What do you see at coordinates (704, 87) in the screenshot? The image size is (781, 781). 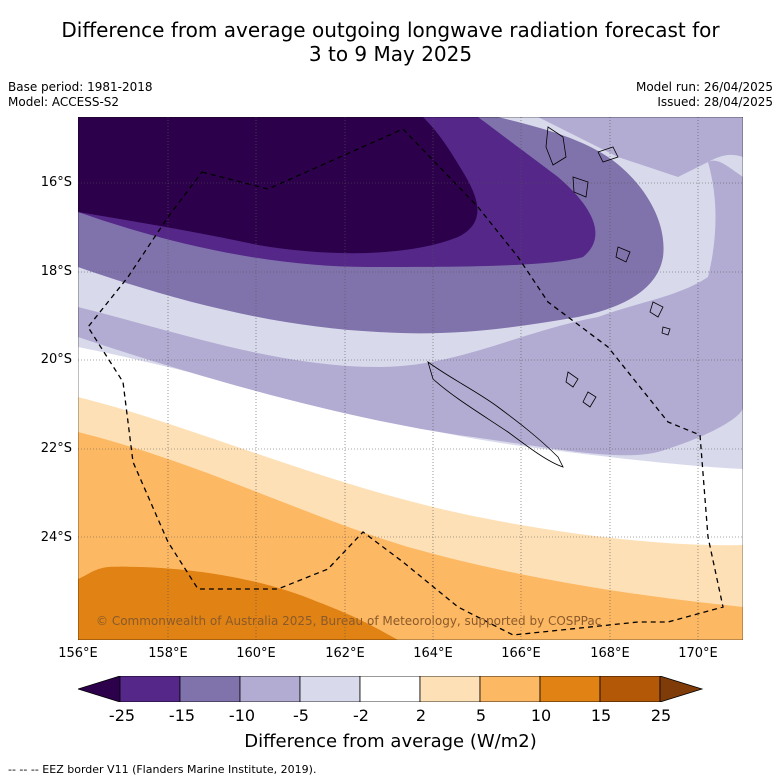 I see `model-run: Model run: 26/04/2025` at bounding box center [704, 87].